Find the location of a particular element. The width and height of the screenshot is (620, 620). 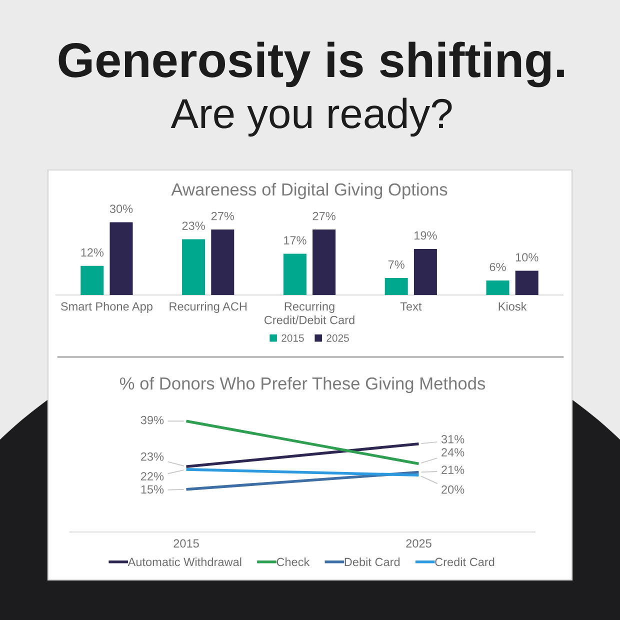

legend-label: 2025 is located at coordinates (337, 338).